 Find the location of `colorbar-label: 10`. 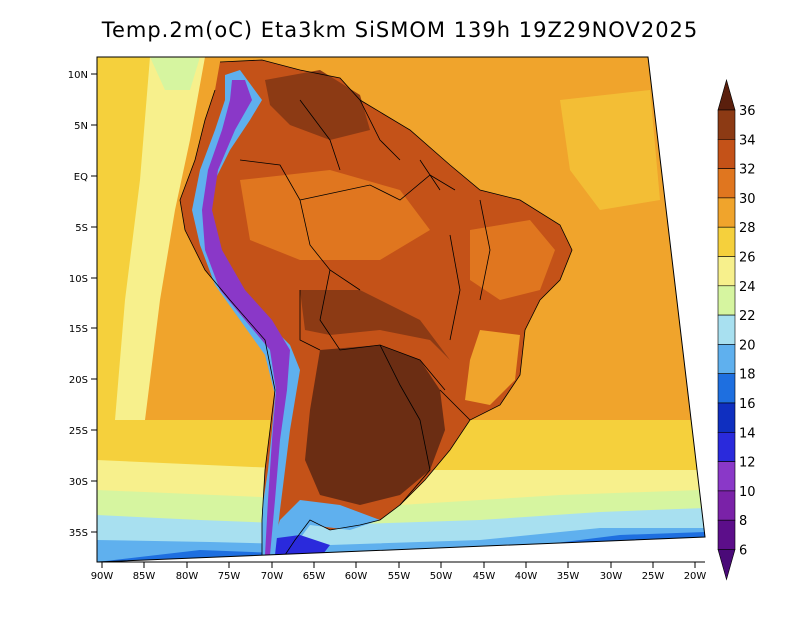

colorbar-label: 10 is located at coordinates (747, 492).